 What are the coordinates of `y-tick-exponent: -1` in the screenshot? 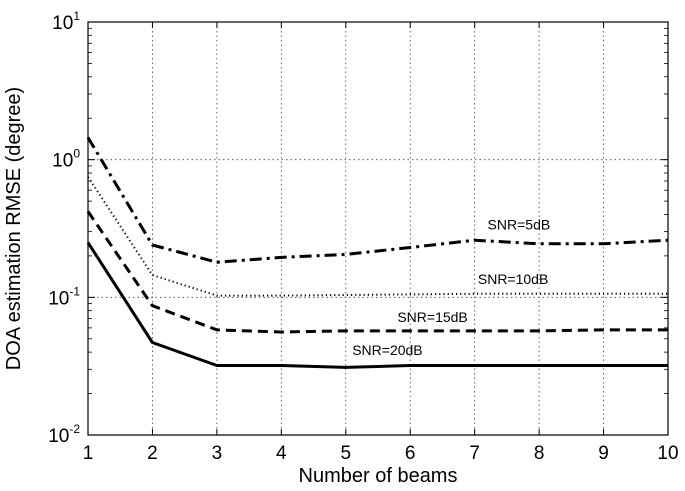 It's located at (74, 291).